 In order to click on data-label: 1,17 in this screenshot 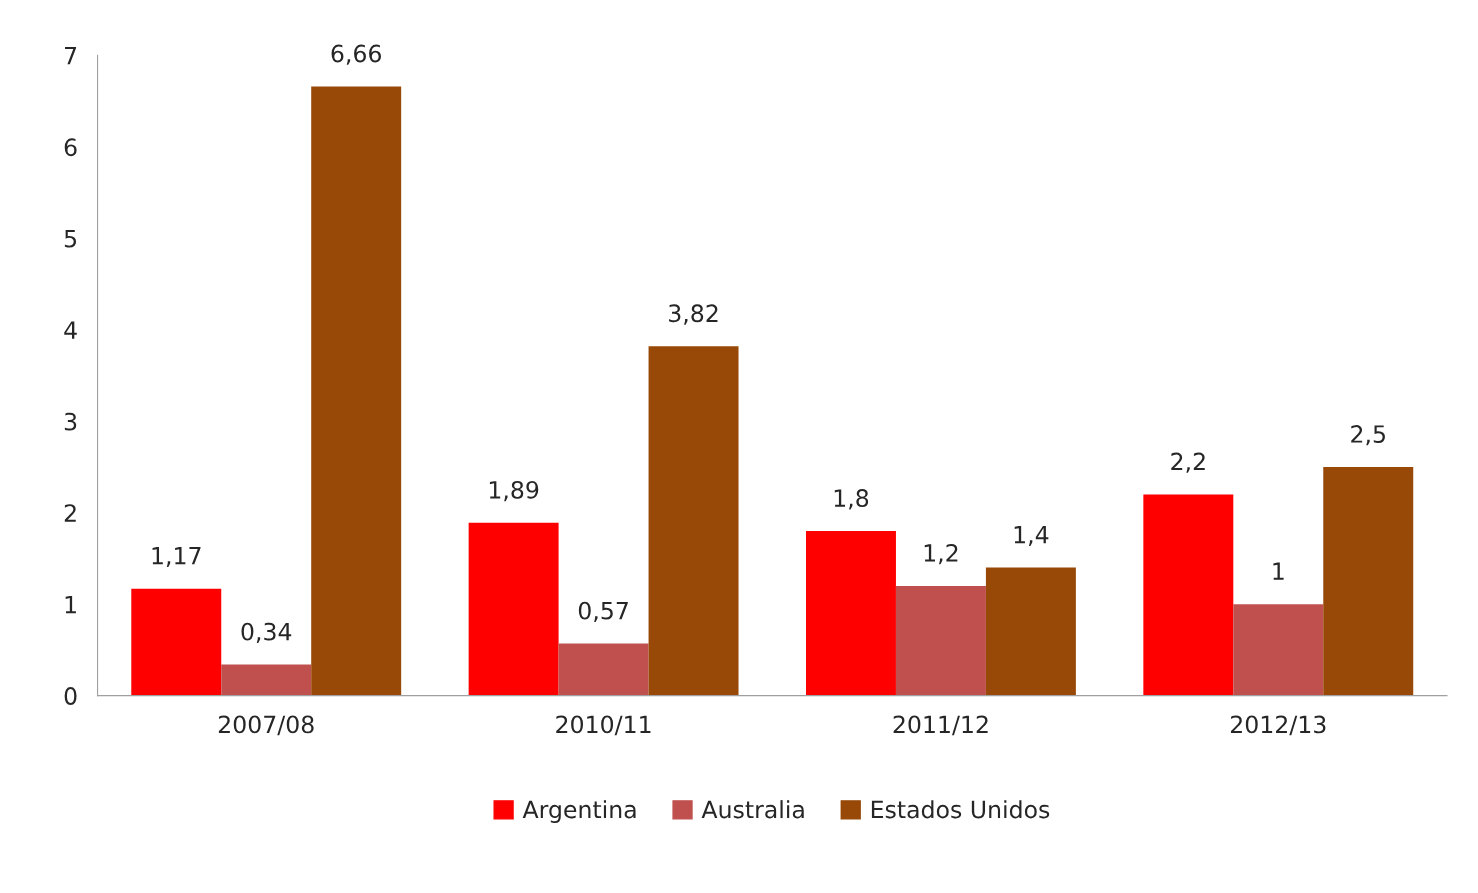, I will do `click(176, 557)`.